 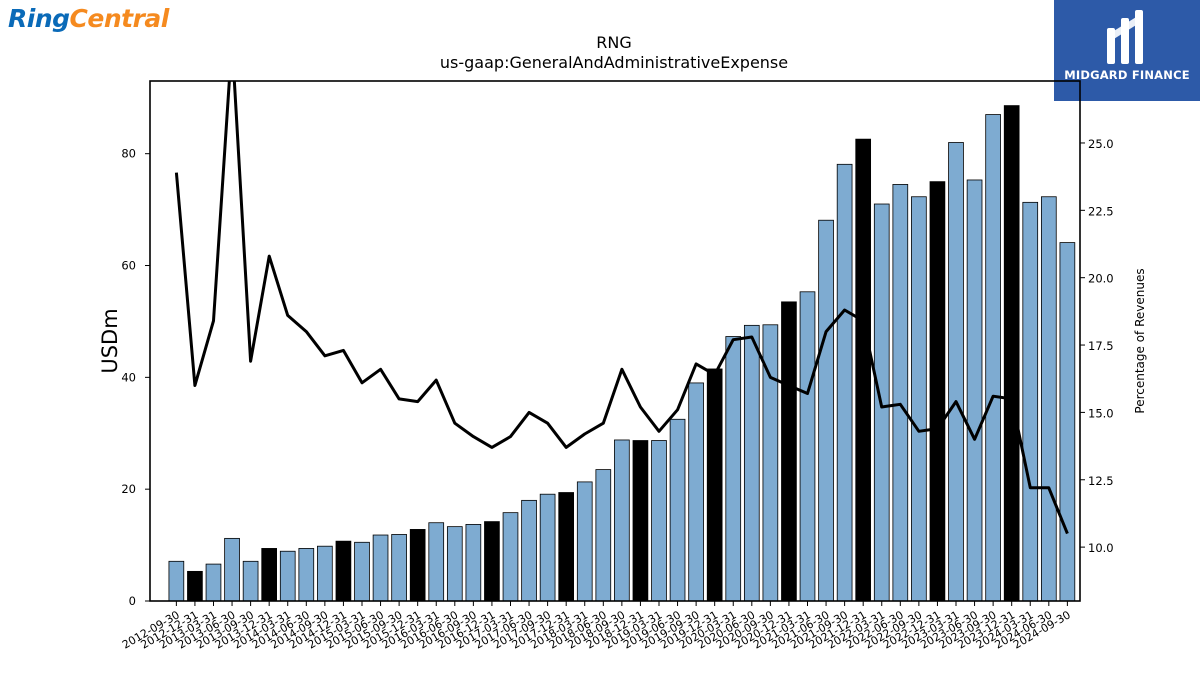 What do you see at coordinates (1101, 346) in the screenshot?
I see `y2-tick-label: 17.5` at bounding box center [1101, 346].